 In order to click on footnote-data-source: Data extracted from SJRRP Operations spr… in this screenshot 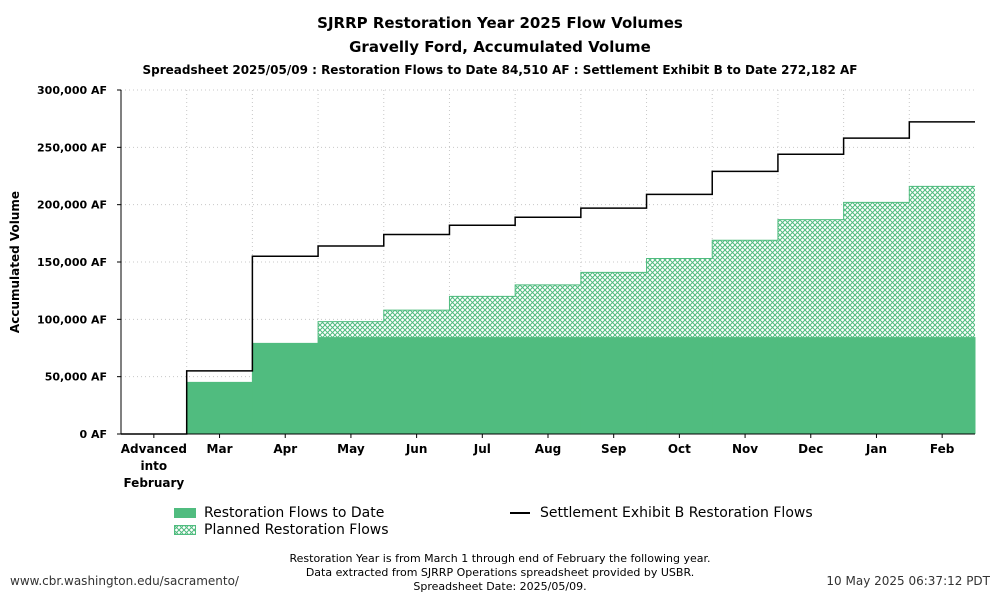, I will do `click(500, 572)`.